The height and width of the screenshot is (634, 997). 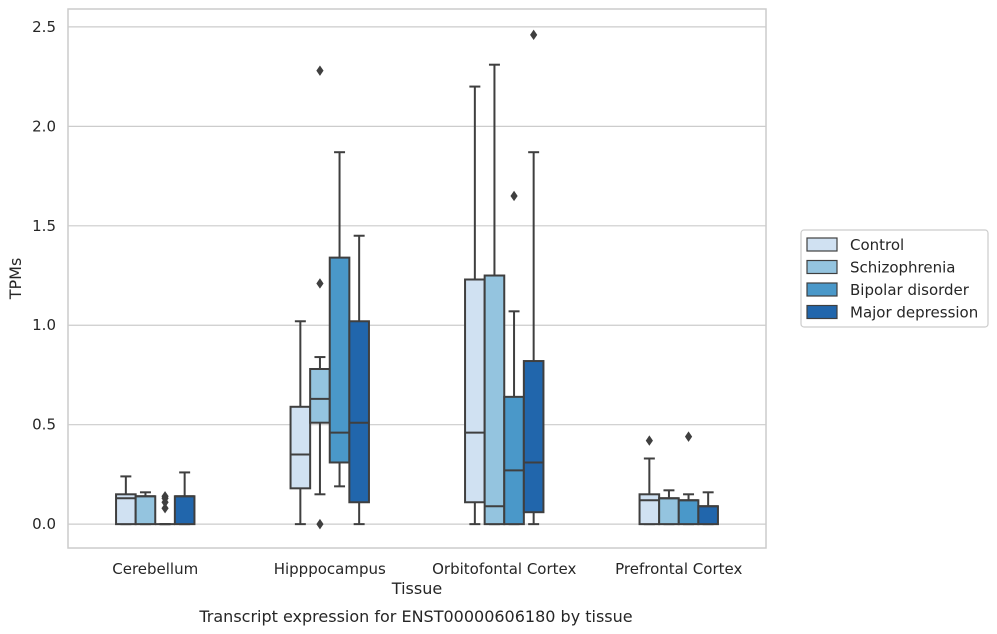 What do you see at coordinates (155, 569) in the screenshot?
I see `x-tick-label: Cerebellum` at bounding box center [155, 569].